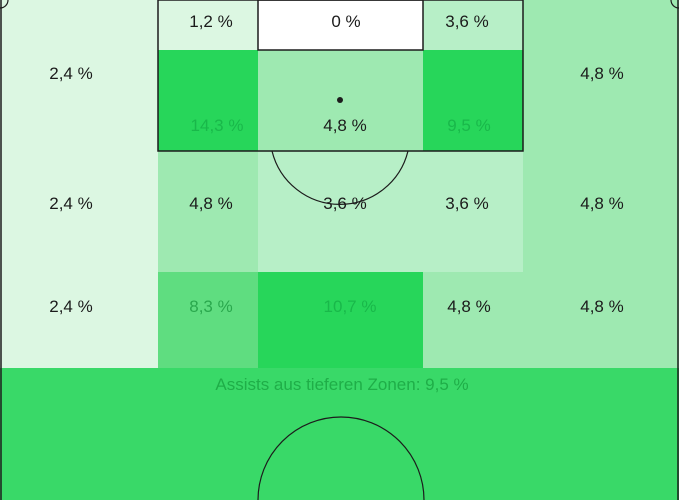 The image size is (679, 500). What do you see at coordinates (211, 306) in the screenshot?
I see `label-low-left: 8,3 %` at bounding box center [211, 306].